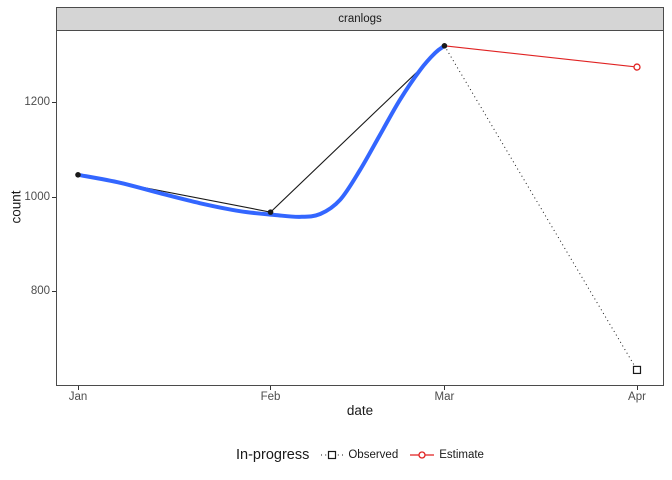 Image resolution: width=672 pixels, height=480 pixels. I want to click on x-tick-mark-Apr, so click(637, 388).